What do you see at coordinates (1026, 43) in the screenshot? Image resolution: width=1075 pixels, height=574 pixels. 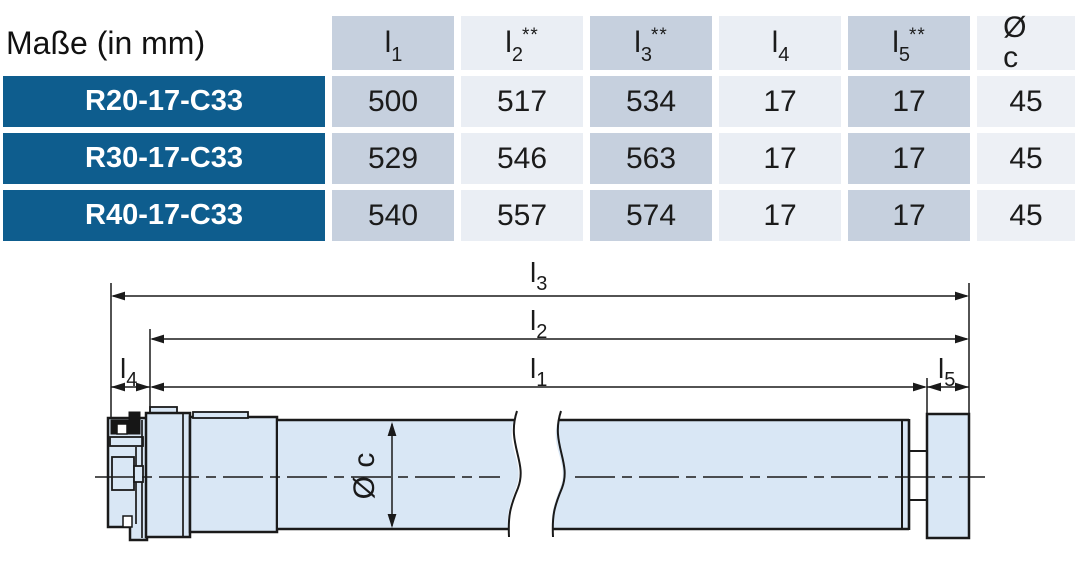 I see `col-header-diameter: Ø c` at bounding box center [1026, 43].